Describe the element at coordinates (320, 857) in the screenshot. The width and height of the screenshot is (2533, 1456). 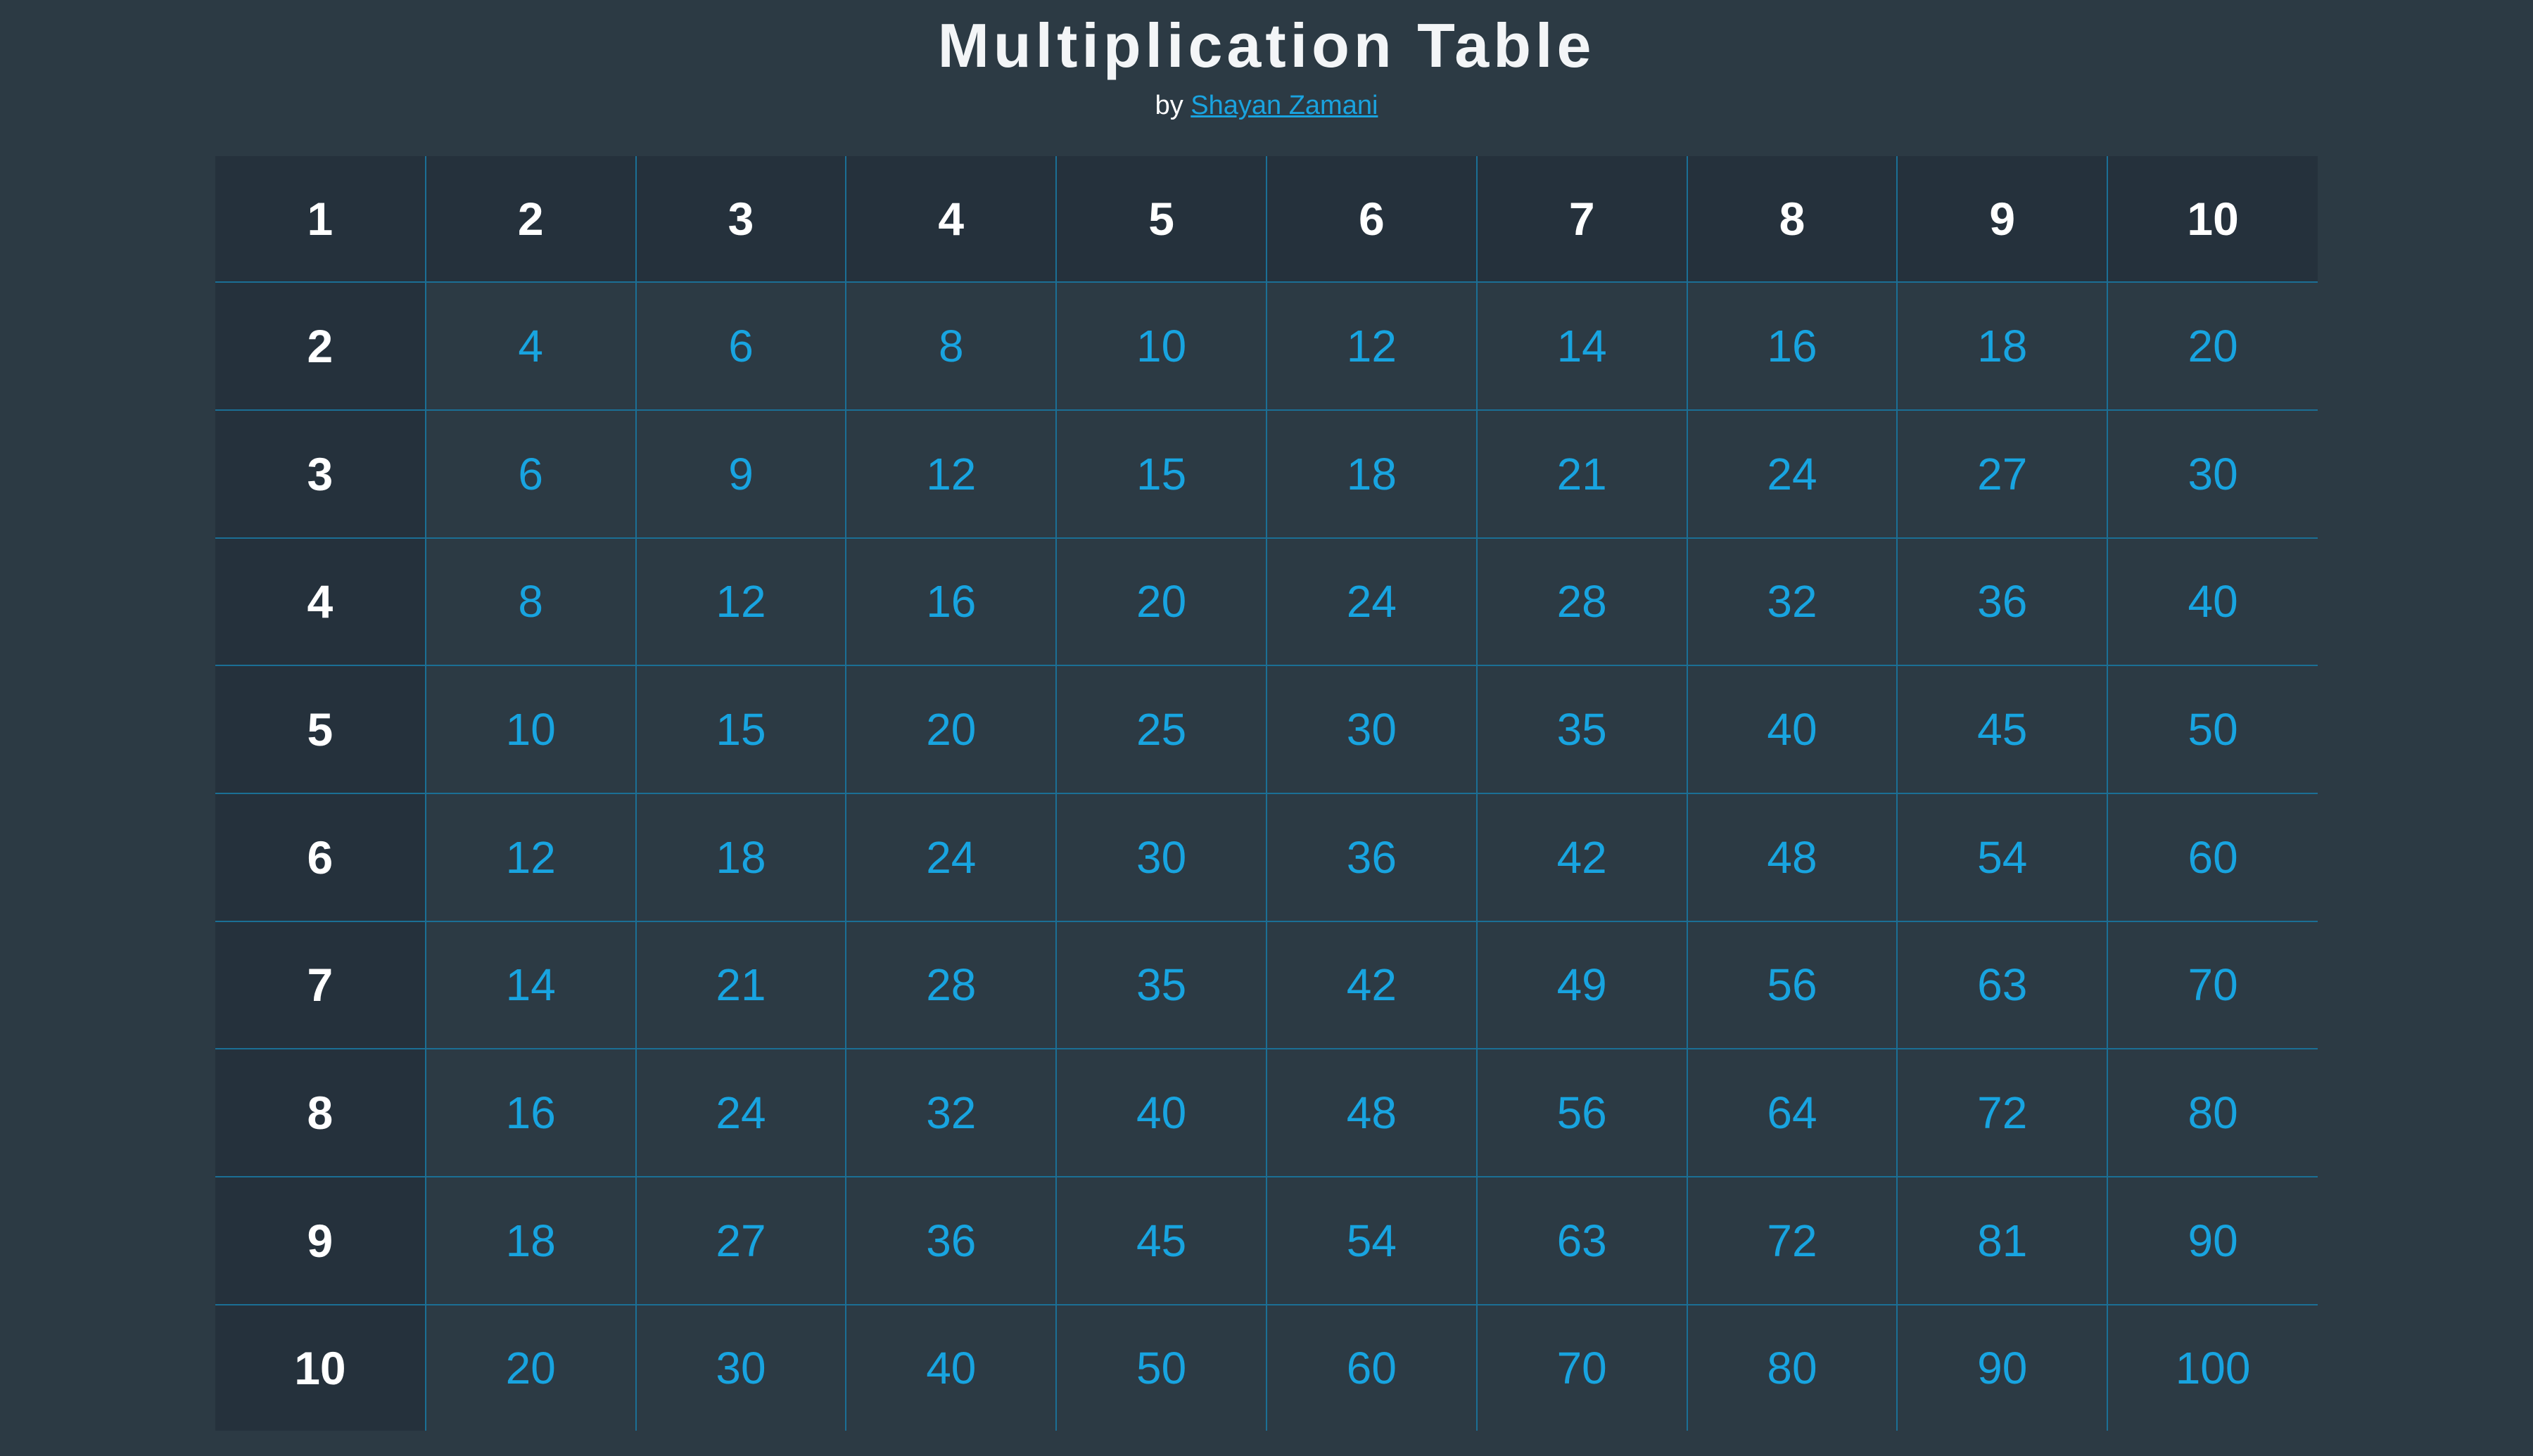
I see `row-header-cell: 6` at that location.